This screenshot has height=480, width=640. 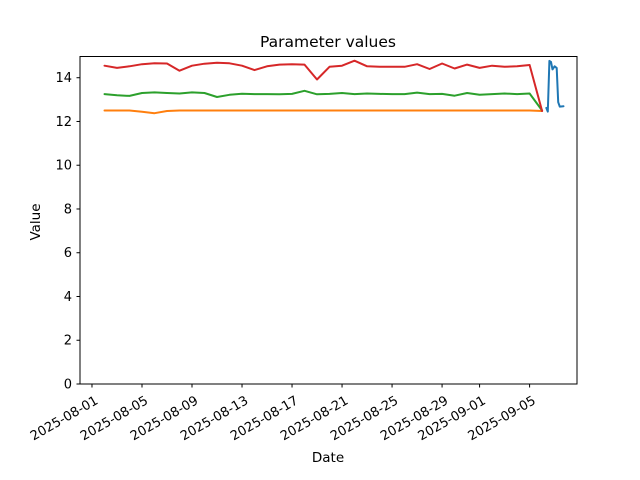 What do you see at coordinates (36, 221) in the screenshot?
I see `y-axis-label: Value` at bounding box center [36, 221].